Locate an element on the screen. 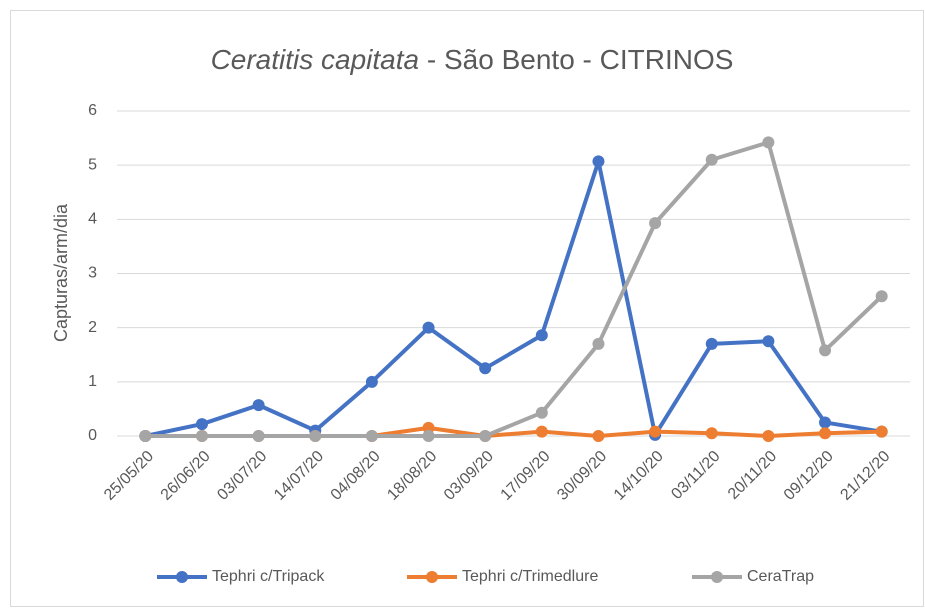 This screenshot has height=614, width=925. y-tick-label: 3 is located at coordinates (92, 273).